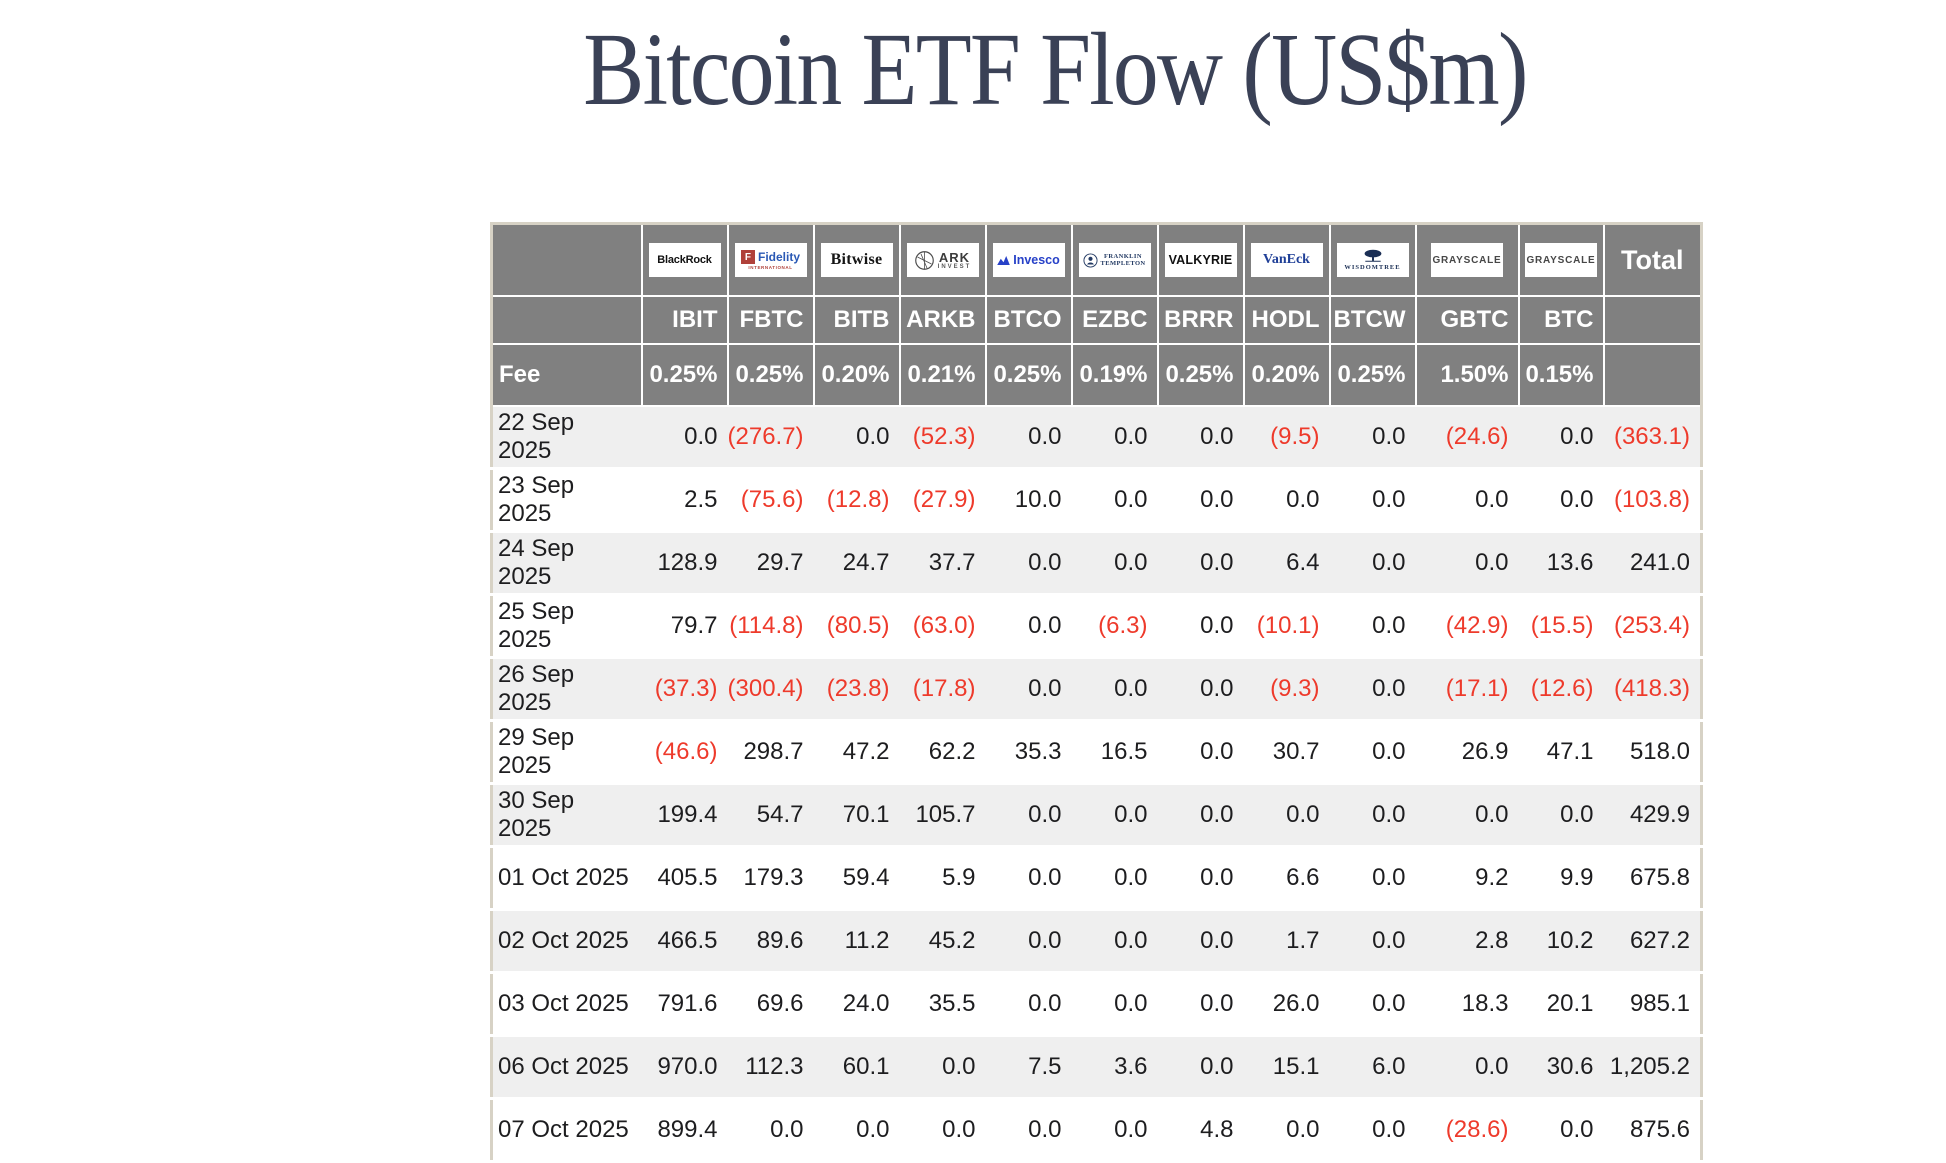 The height and width of the screenshot is (1163, 1946). What do you see at coordinates (1200, 375) in the screenshot?
I see `fee-brrr: 0.25%` at bounding box center [1200, 375].